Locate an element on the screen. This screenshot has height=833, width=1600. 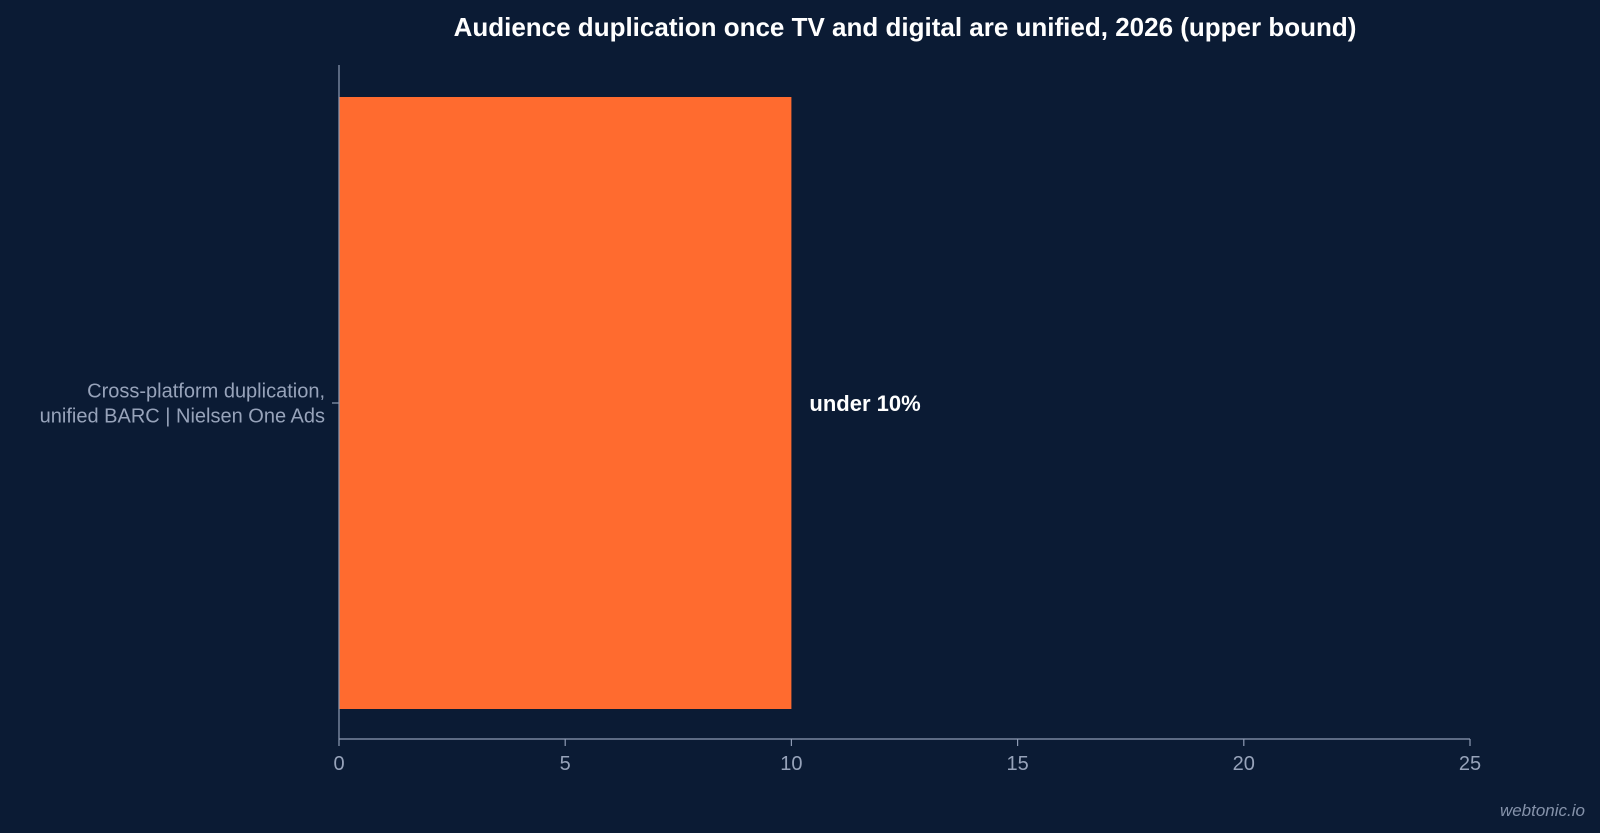
category-label-line: unified BARC | Nielsen One Ads is located at coordinates (182, 417).